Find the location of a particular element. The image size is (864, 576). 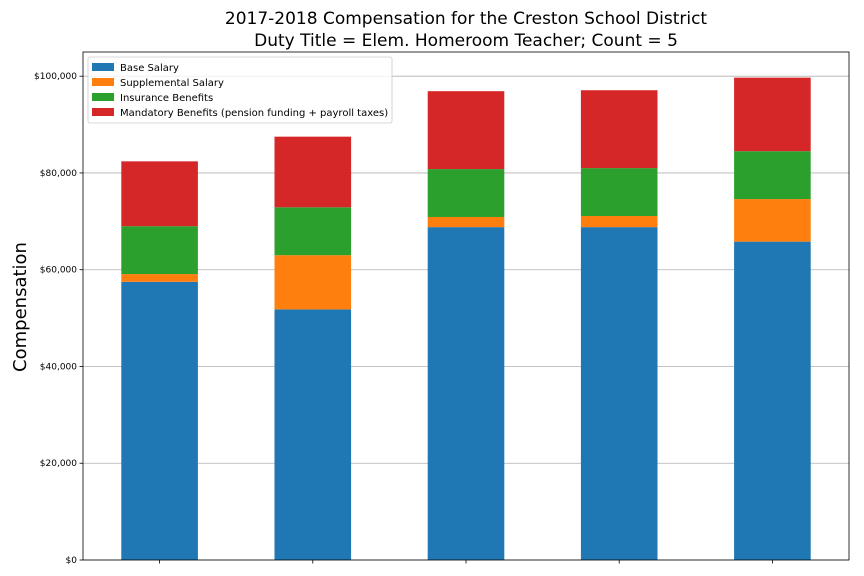

legend-box is located at coordinates (240, 90).